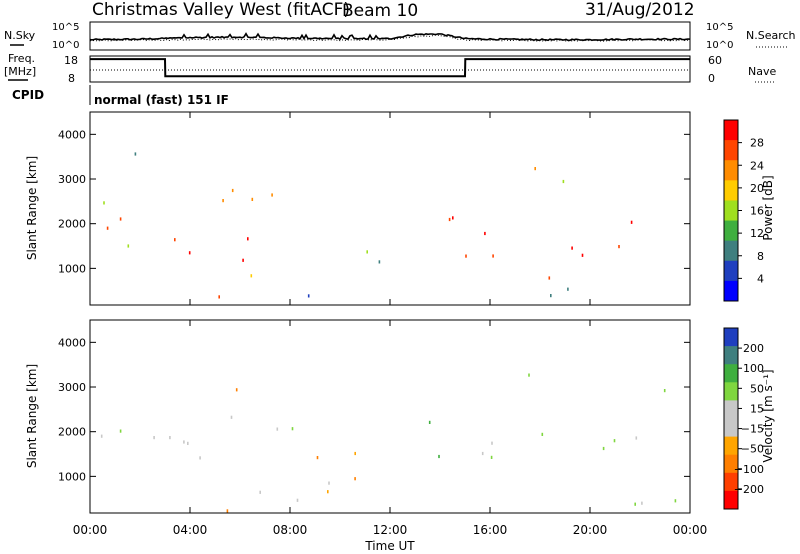  I want to click on colorbar-tick-label: −200, so click(749, 489).